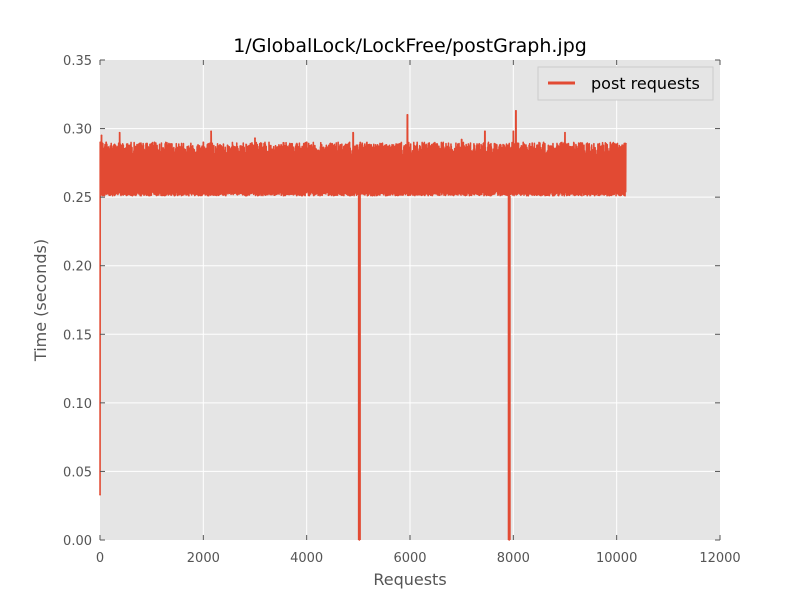 This screenshot has width=800, height=600. What do you see at coordinates (410, 46) in the screenshot?
I see `chart-title: 1/GlobalLock/LockFree/postGraph.jpg` at bounding box center [410, 46].